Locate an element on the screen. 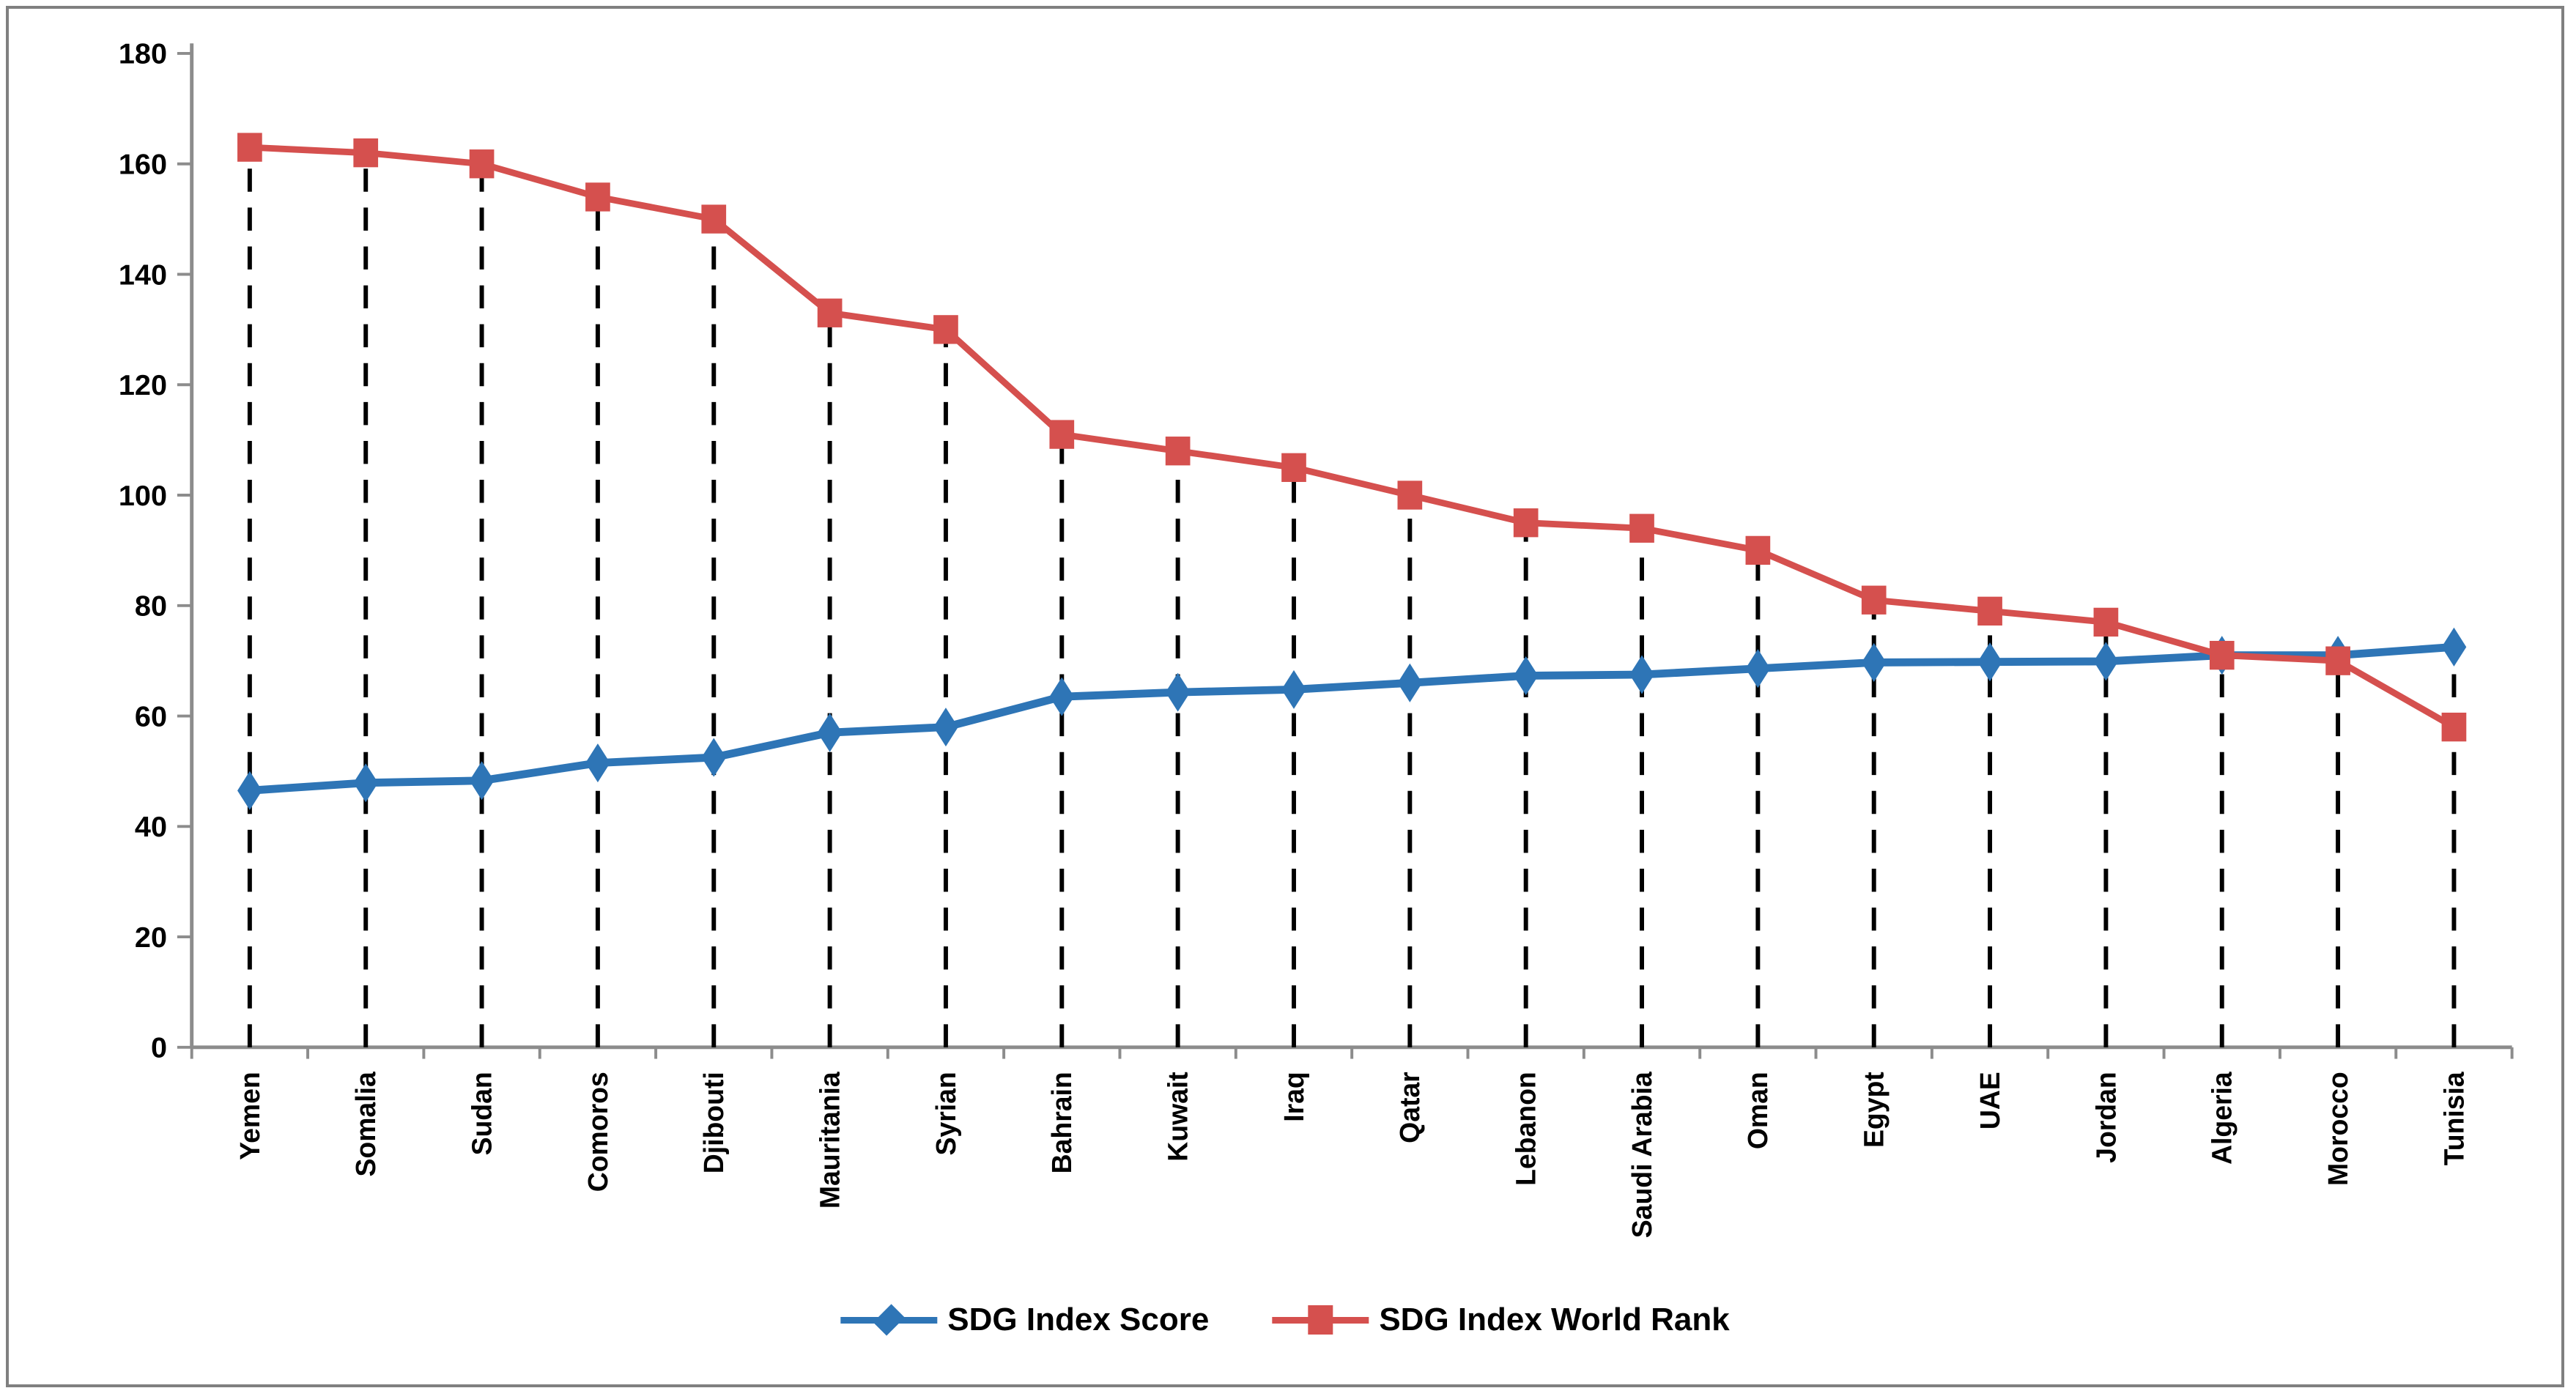 The width and height of the screenshot is (2576, 1399). chart-legend: SDG Index Score SDG Index World Rank is located at coordinates (1285, 1319).